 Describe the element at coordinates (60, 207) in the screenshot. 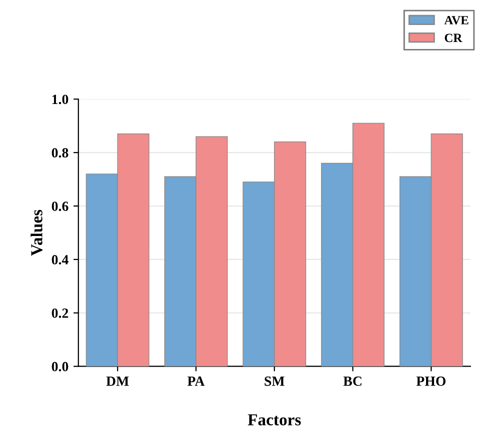

I see `y-tick-label: 0.6` at that location.